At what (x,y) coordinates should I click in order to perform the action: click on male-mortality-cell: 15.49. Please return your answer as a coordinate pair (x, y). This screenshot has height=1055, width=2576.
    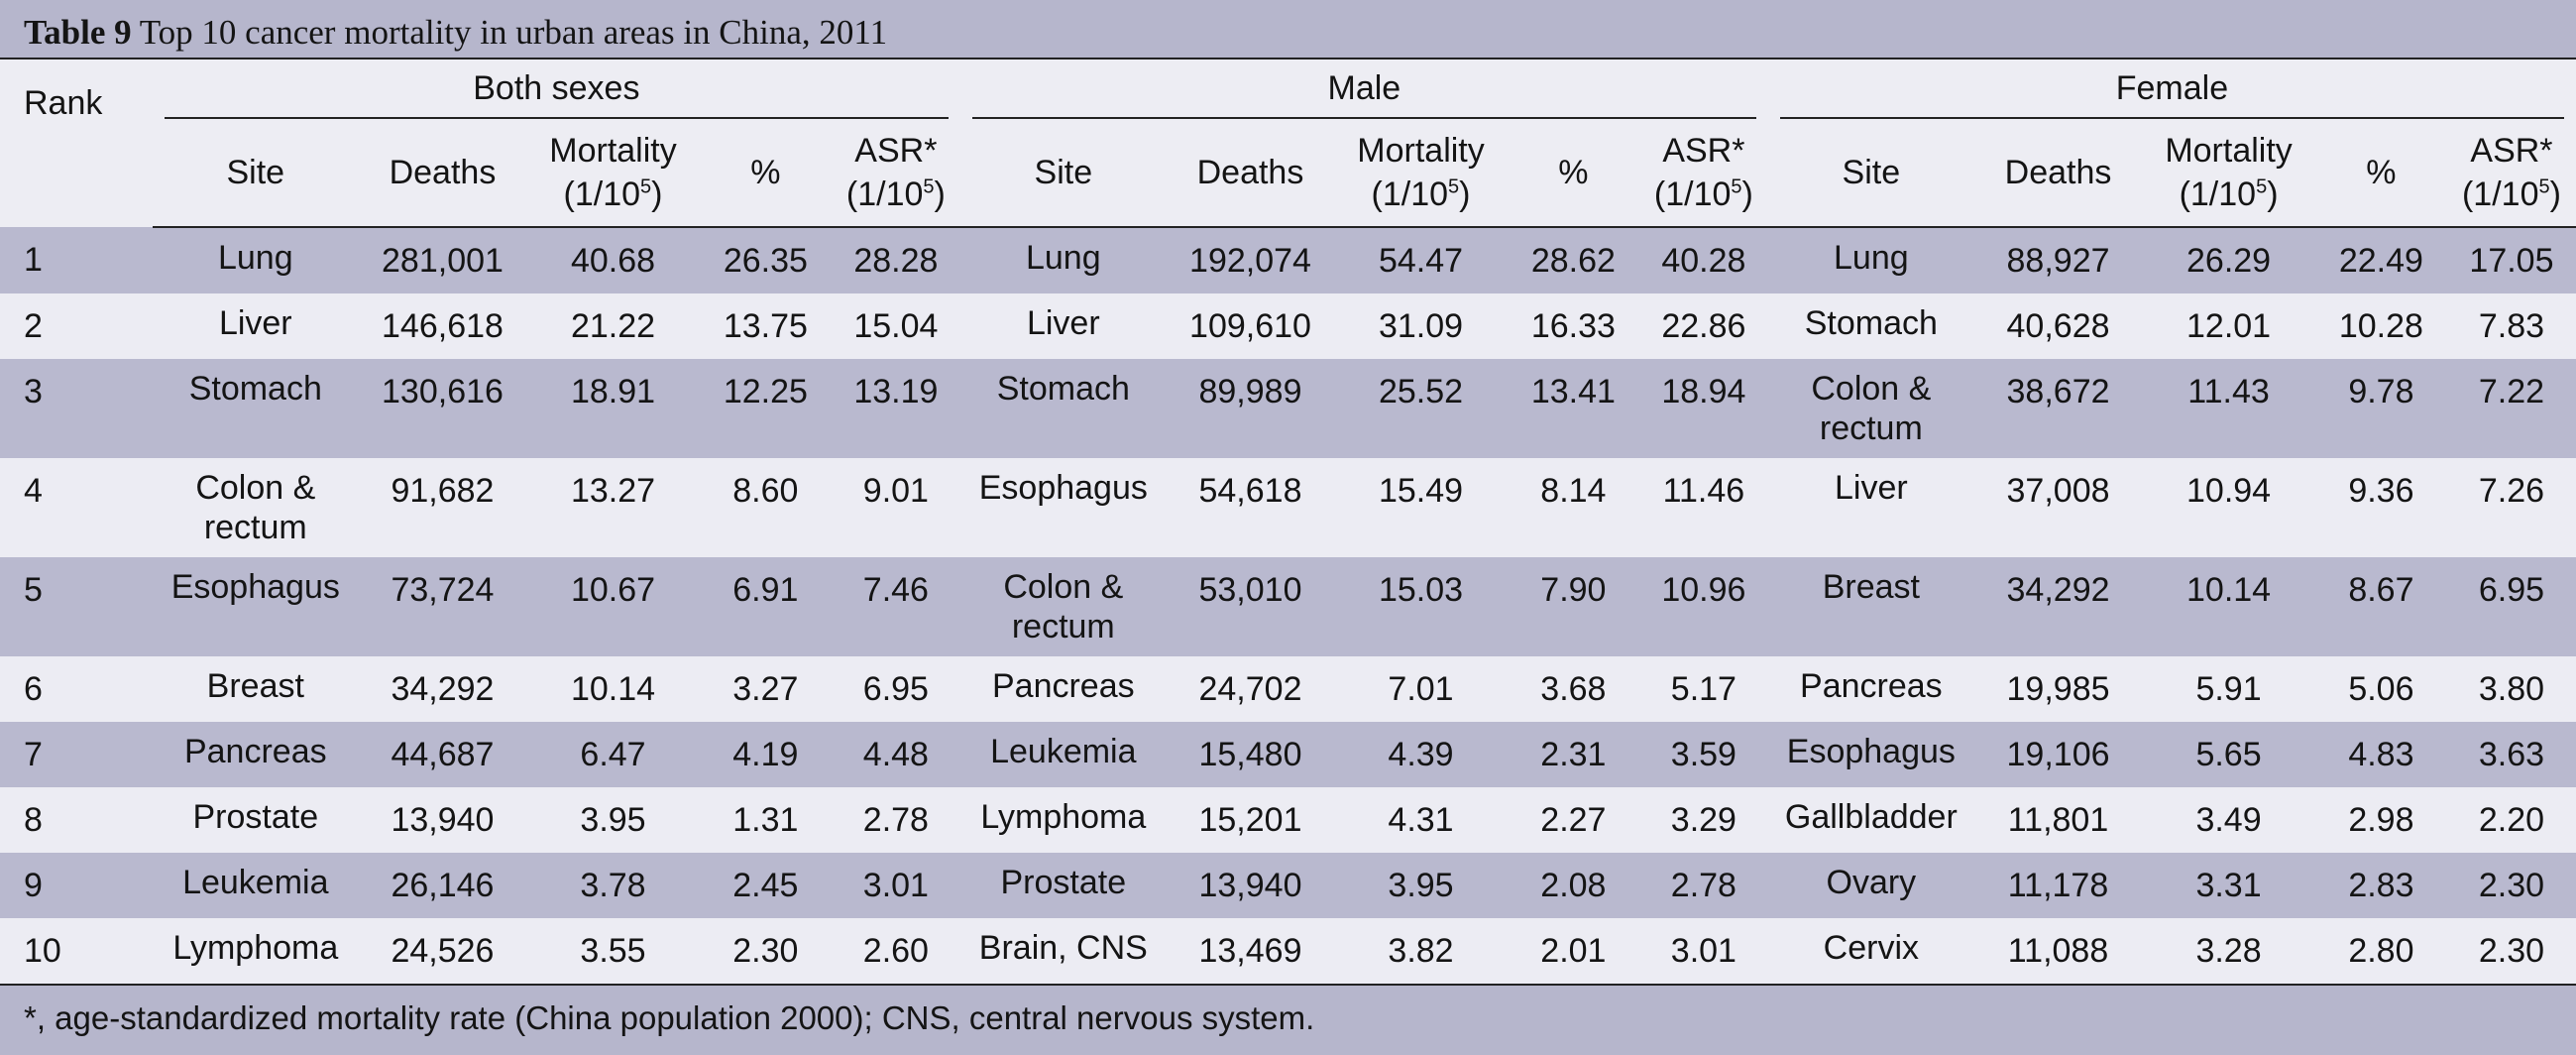
    Looking at the image, I should click on (1421, 507).